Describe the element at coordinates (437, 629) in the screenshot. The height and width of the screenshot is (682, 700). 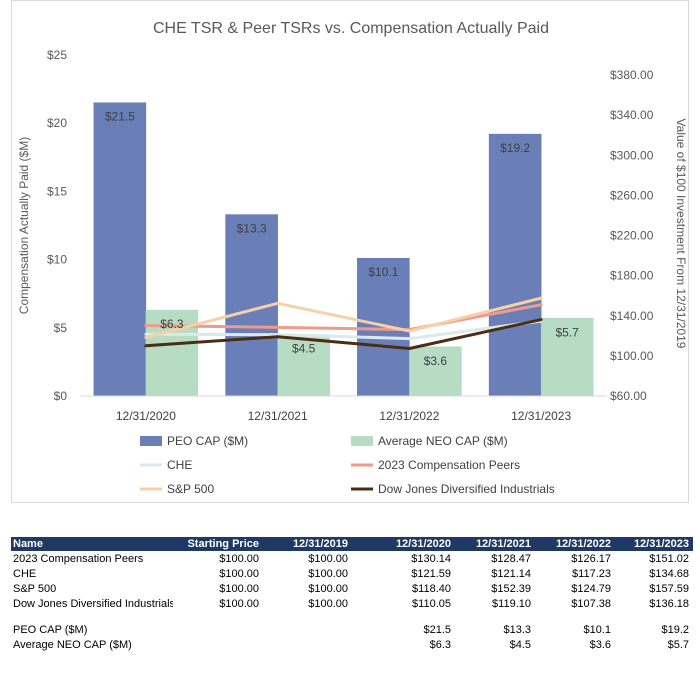
I see `table-cell: $21.5` at that location.